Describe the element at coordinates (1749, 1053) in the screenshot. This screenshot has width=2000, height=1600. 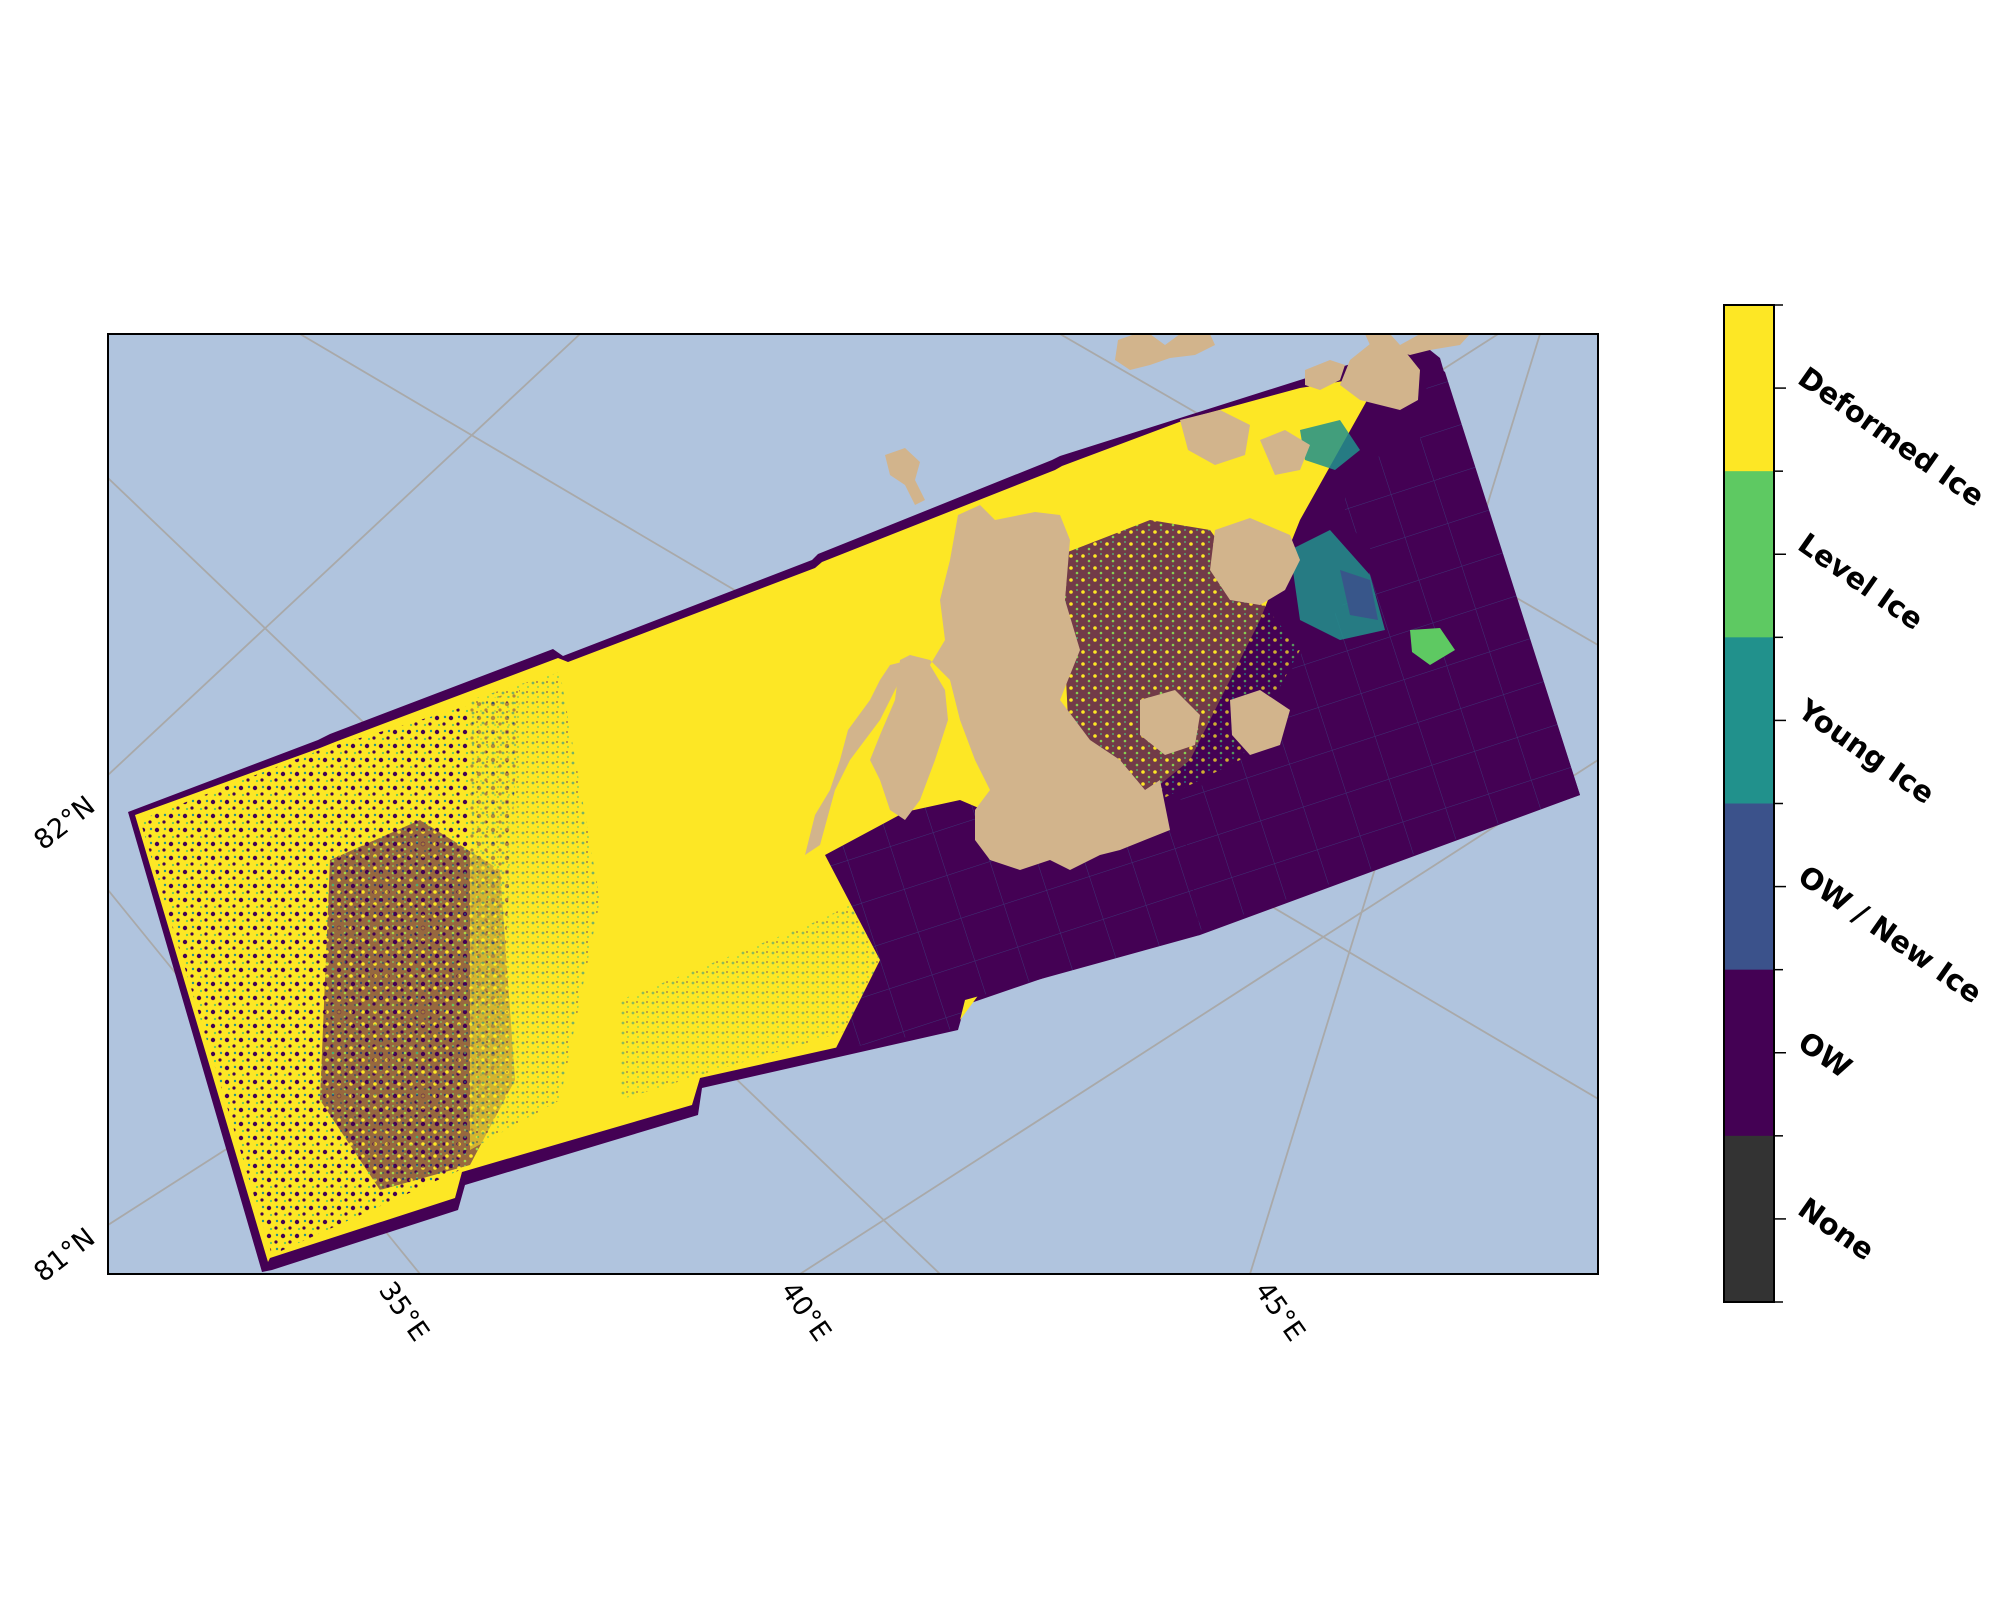
I see `colorbar-swatch-ow` at that location.